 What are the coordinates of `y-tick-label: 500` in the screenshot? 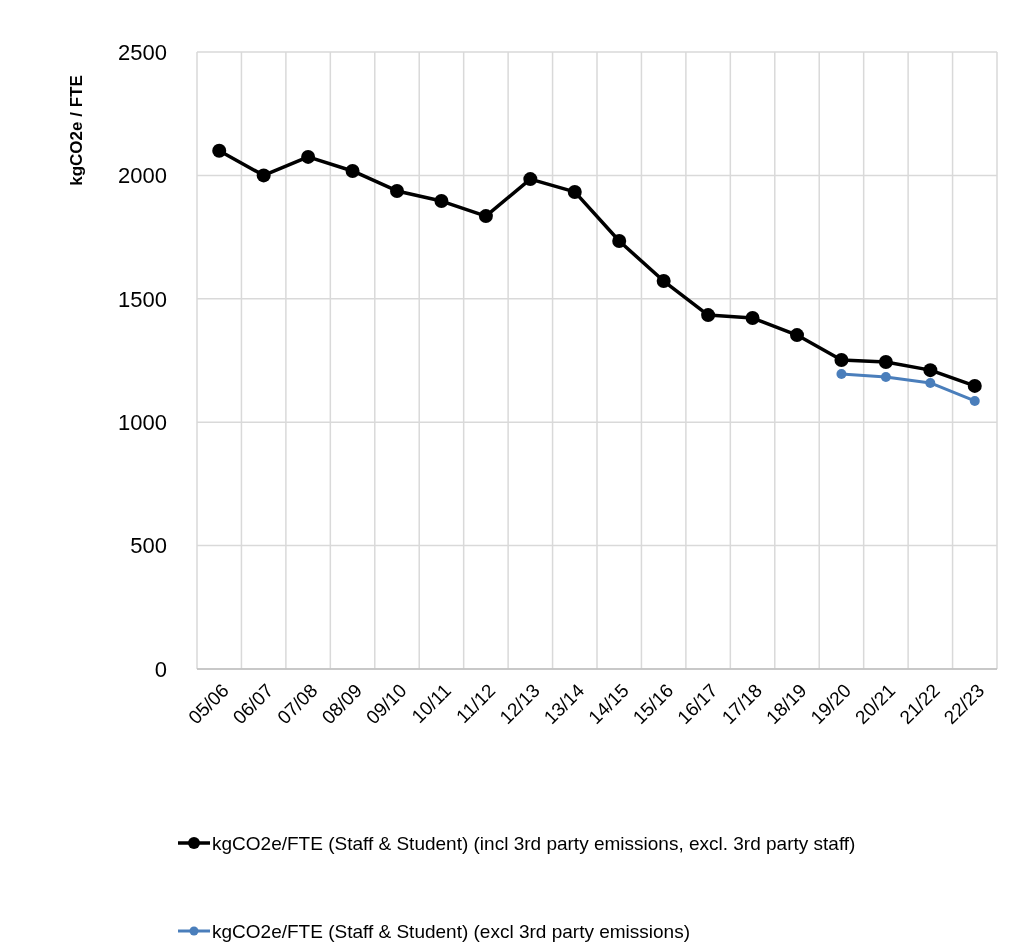 It's located at (148, 546).